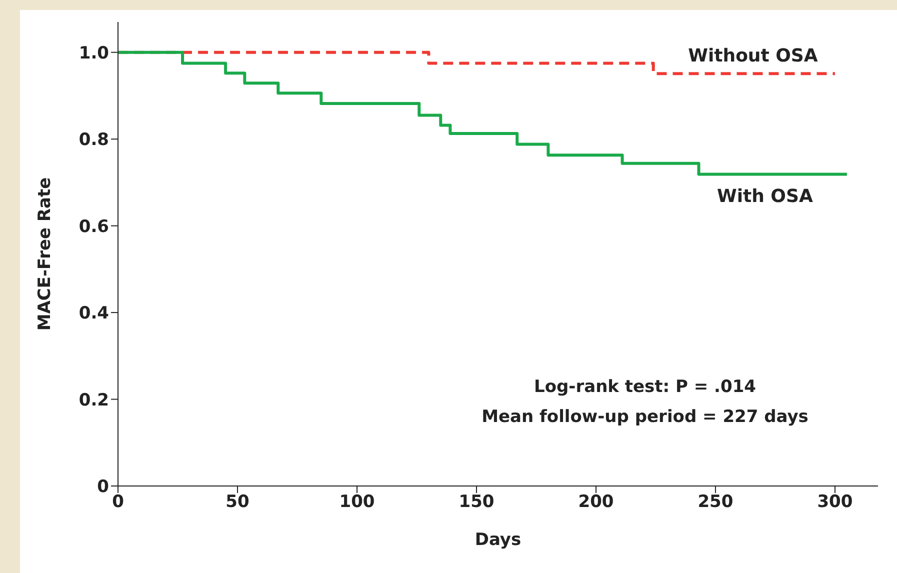 The image size is (897, 573). What do you see at coordinates (93, 400) in the screenshot?
I see `y-tick-label: 0.2` at bounding box center [93, 400].